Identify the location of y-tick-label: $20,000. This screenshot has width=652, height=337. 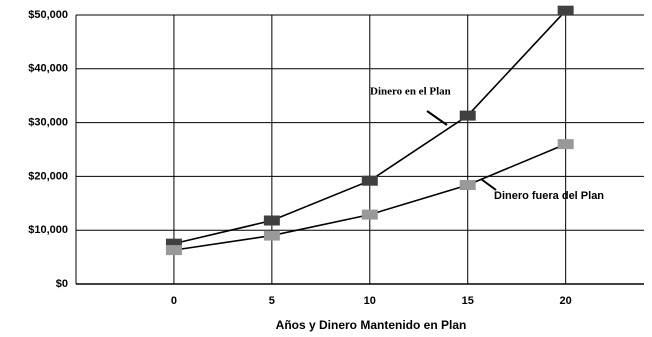
(48, 176).